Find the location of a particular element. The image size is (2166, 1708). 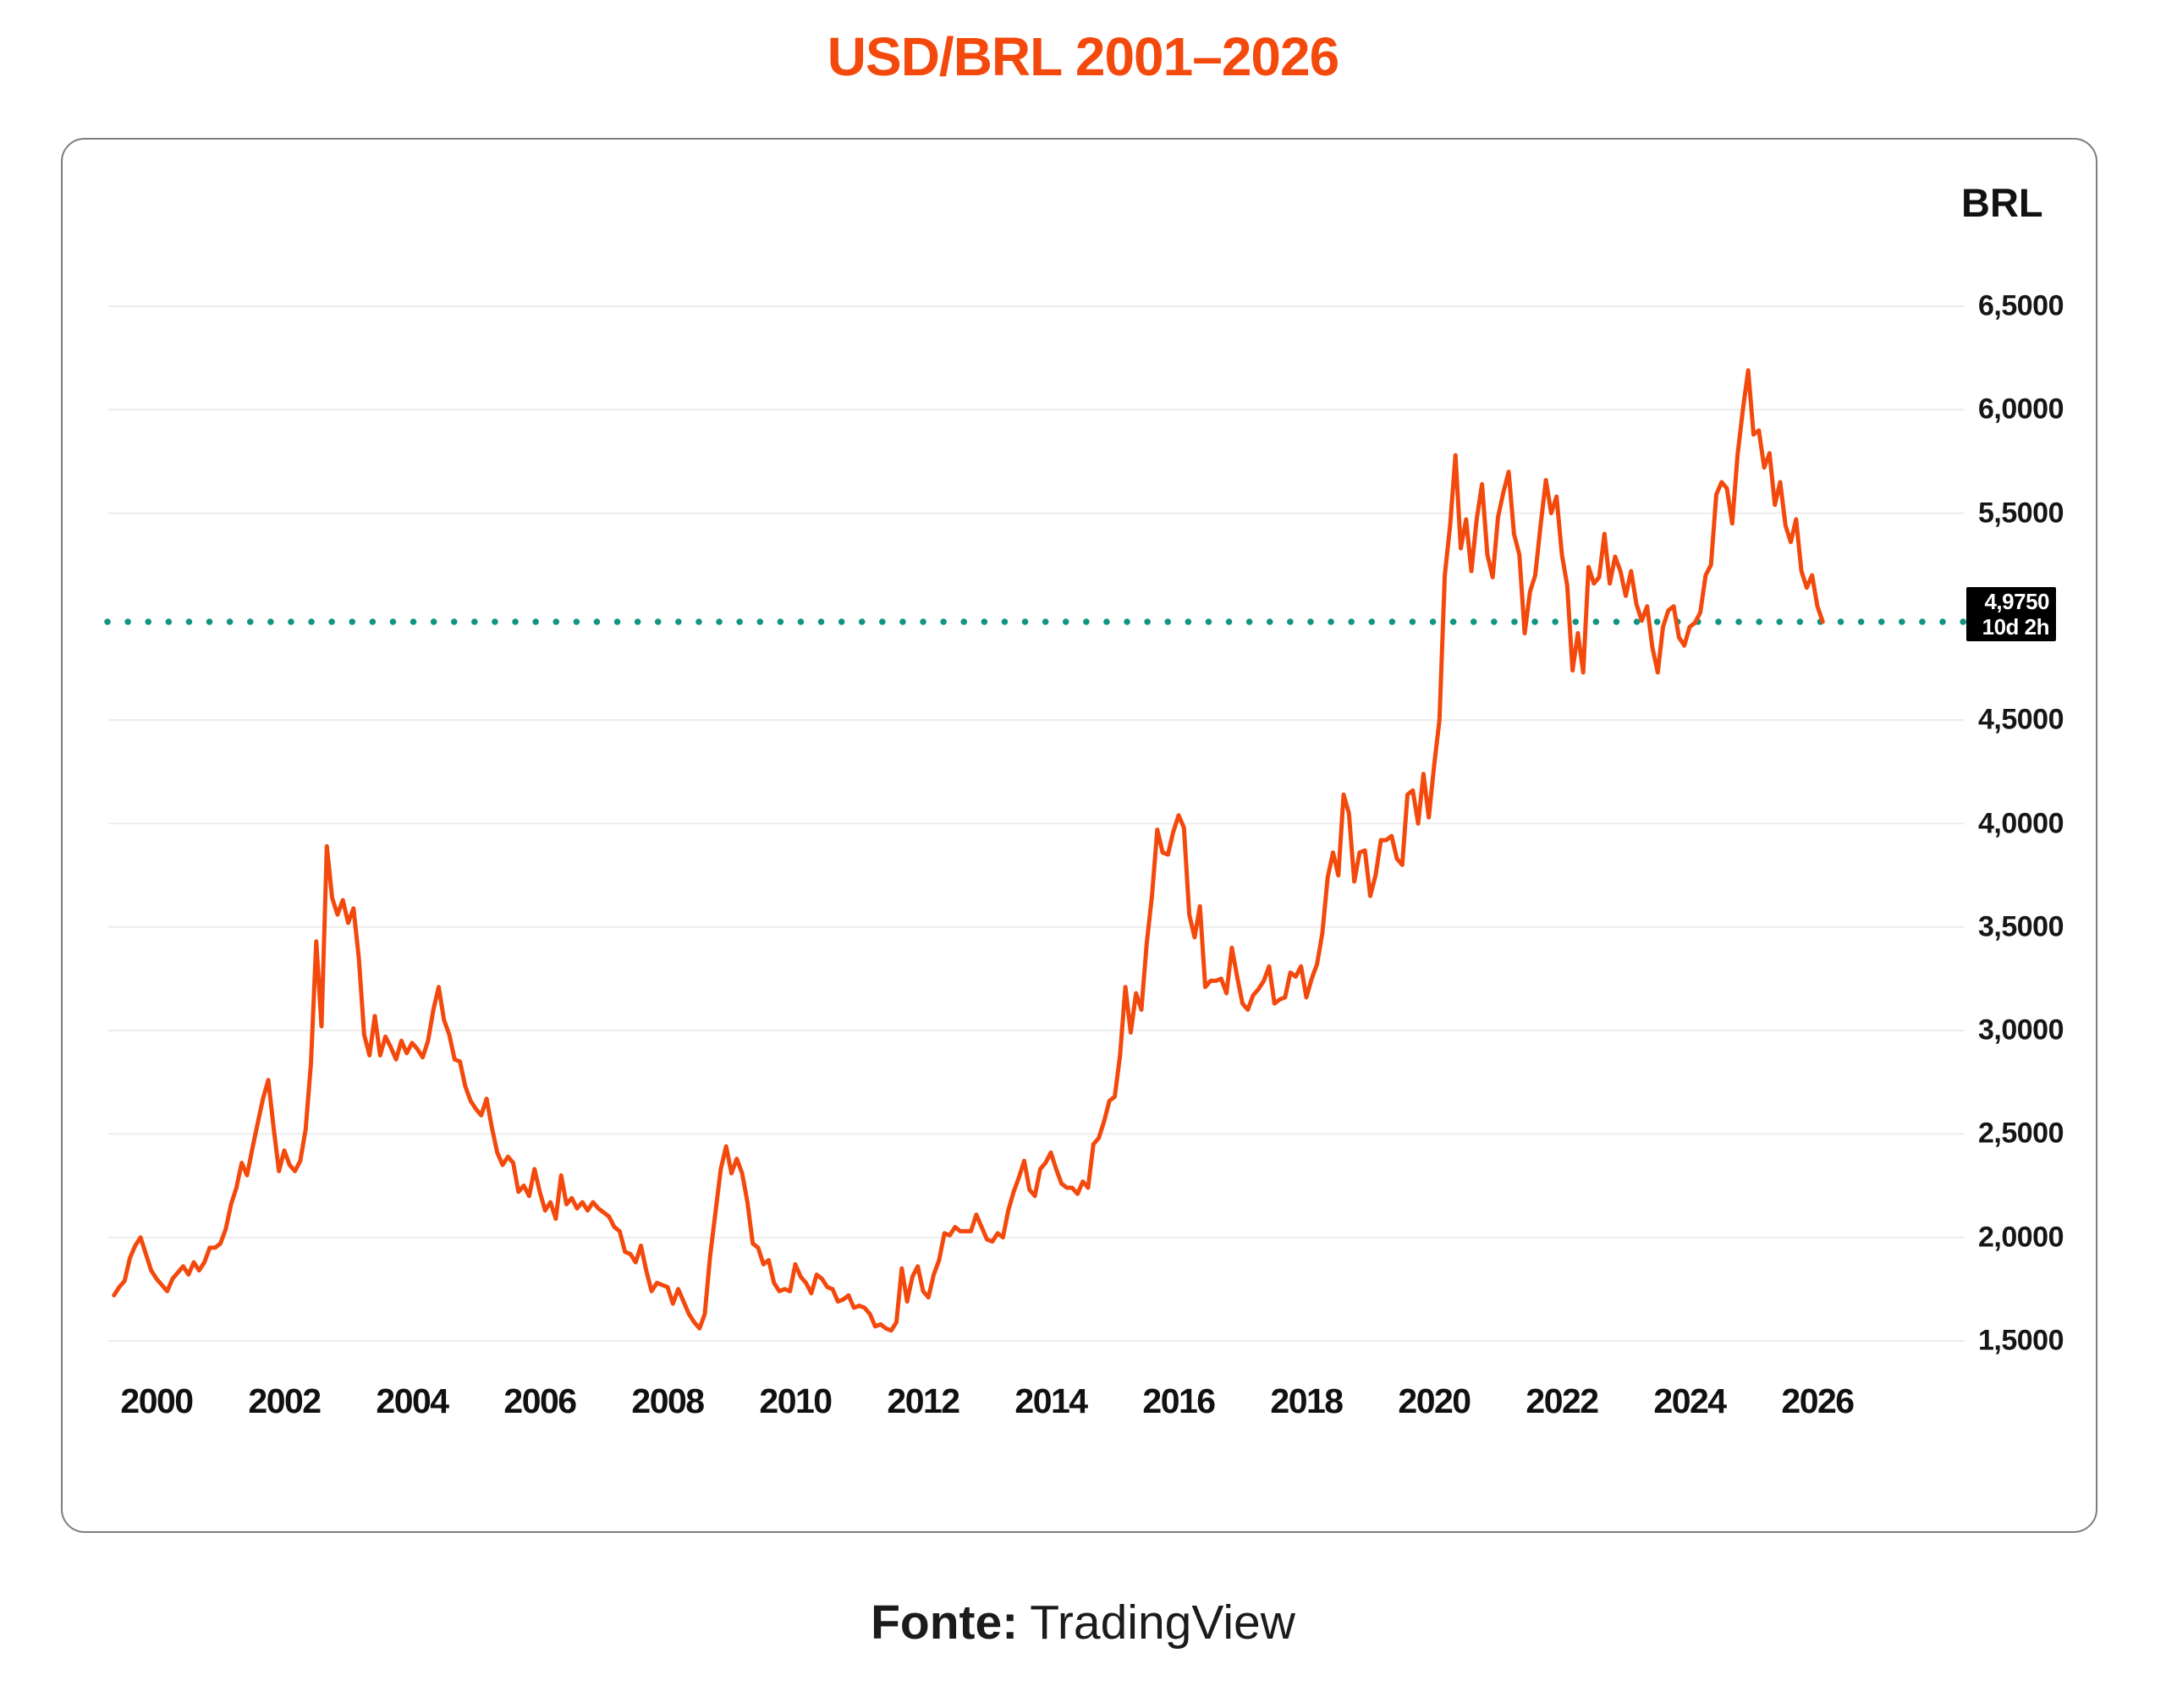

chart-title: USD/BRL 2001–2026 is located at coordinates (1083, 56).